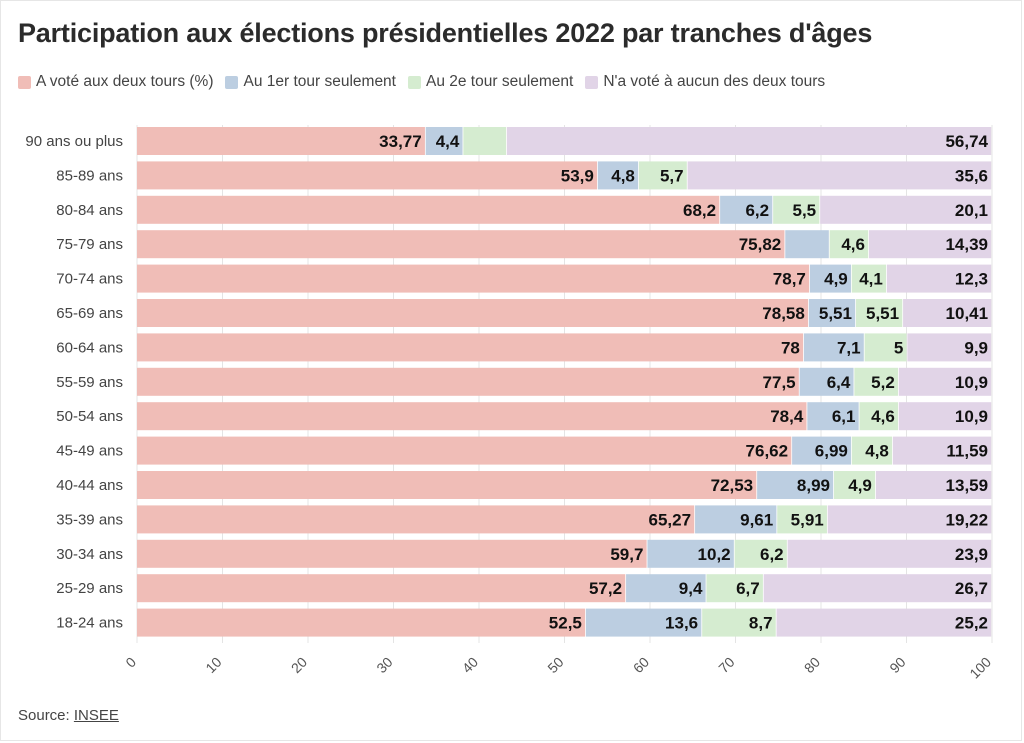  Describe the element at coordinates (831, 451) in the screenshot. I see `data-label-first_only: 6,99` at that location.